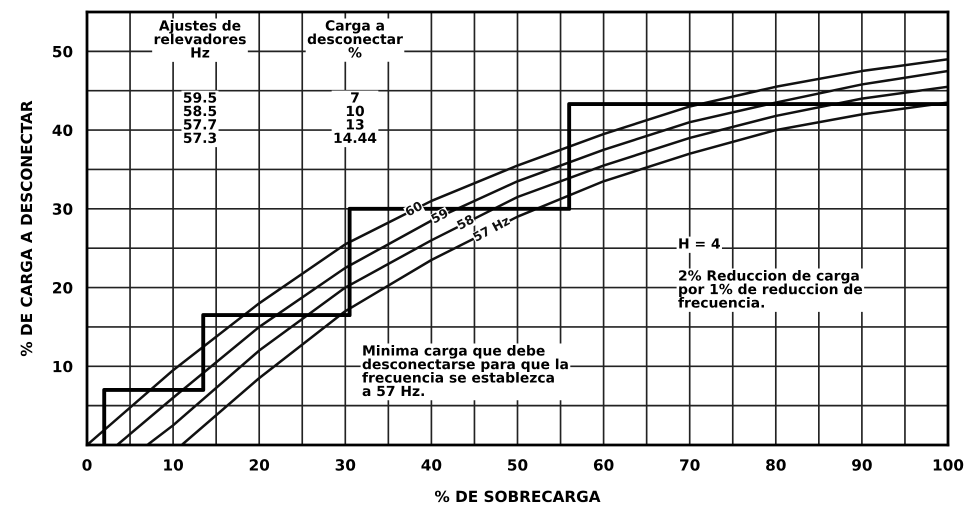 Image resolution: width=973 pixels, height=508 pixels. Describe the element at coordinates (518, 465) in the screenshot. I see `x-tick-label: 50` at that location.